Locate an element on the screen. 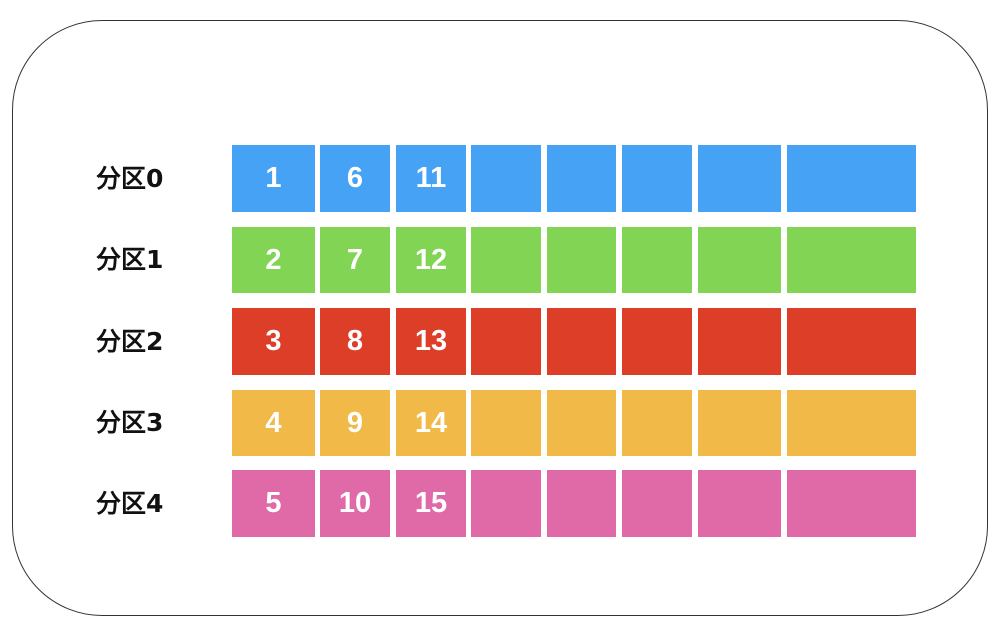  partition-slot: 6 is located at coordinates (355, 178).